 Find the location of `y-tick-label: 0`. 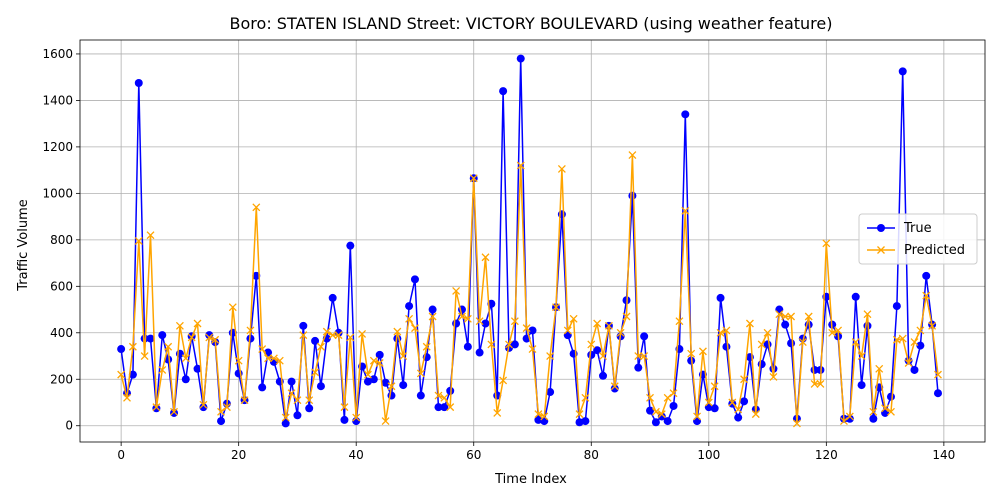

y-tick-label: 0 is located at coordinates (69, 426).